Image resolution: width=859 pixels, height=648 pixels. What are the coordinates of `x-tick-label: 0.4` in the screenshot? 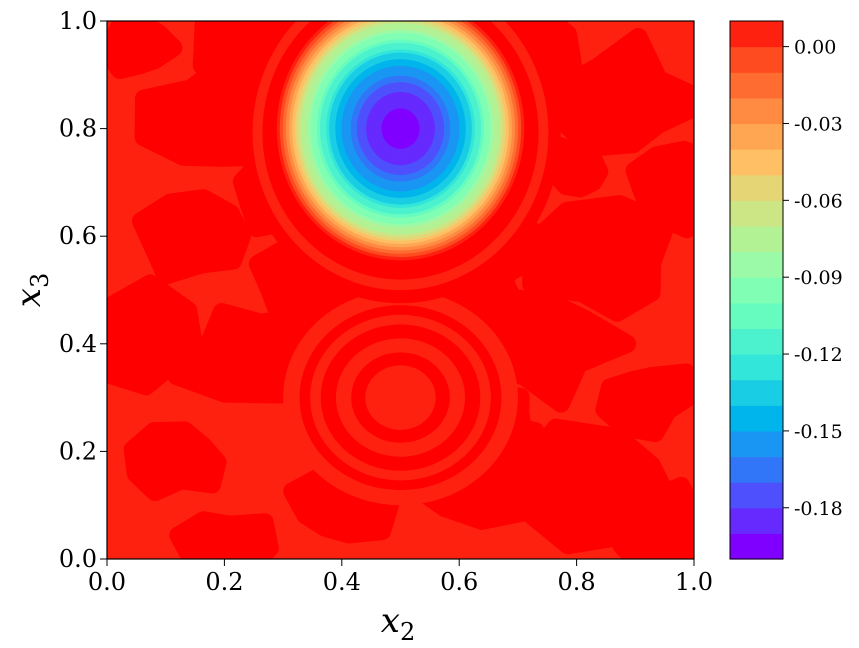 It's located at (342, 582).